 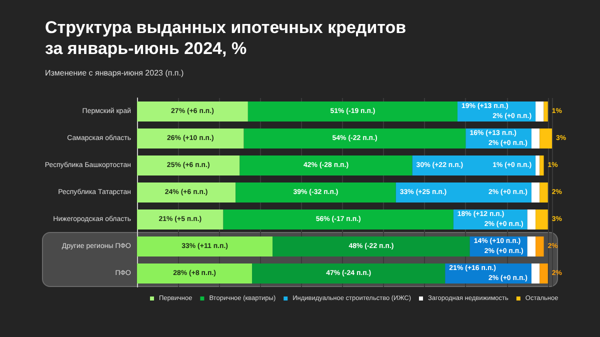 I want to click on chart-title: Структура выданных ипотечных кредитов за январь-июнь 2024, %, so click(x=225, y=38).